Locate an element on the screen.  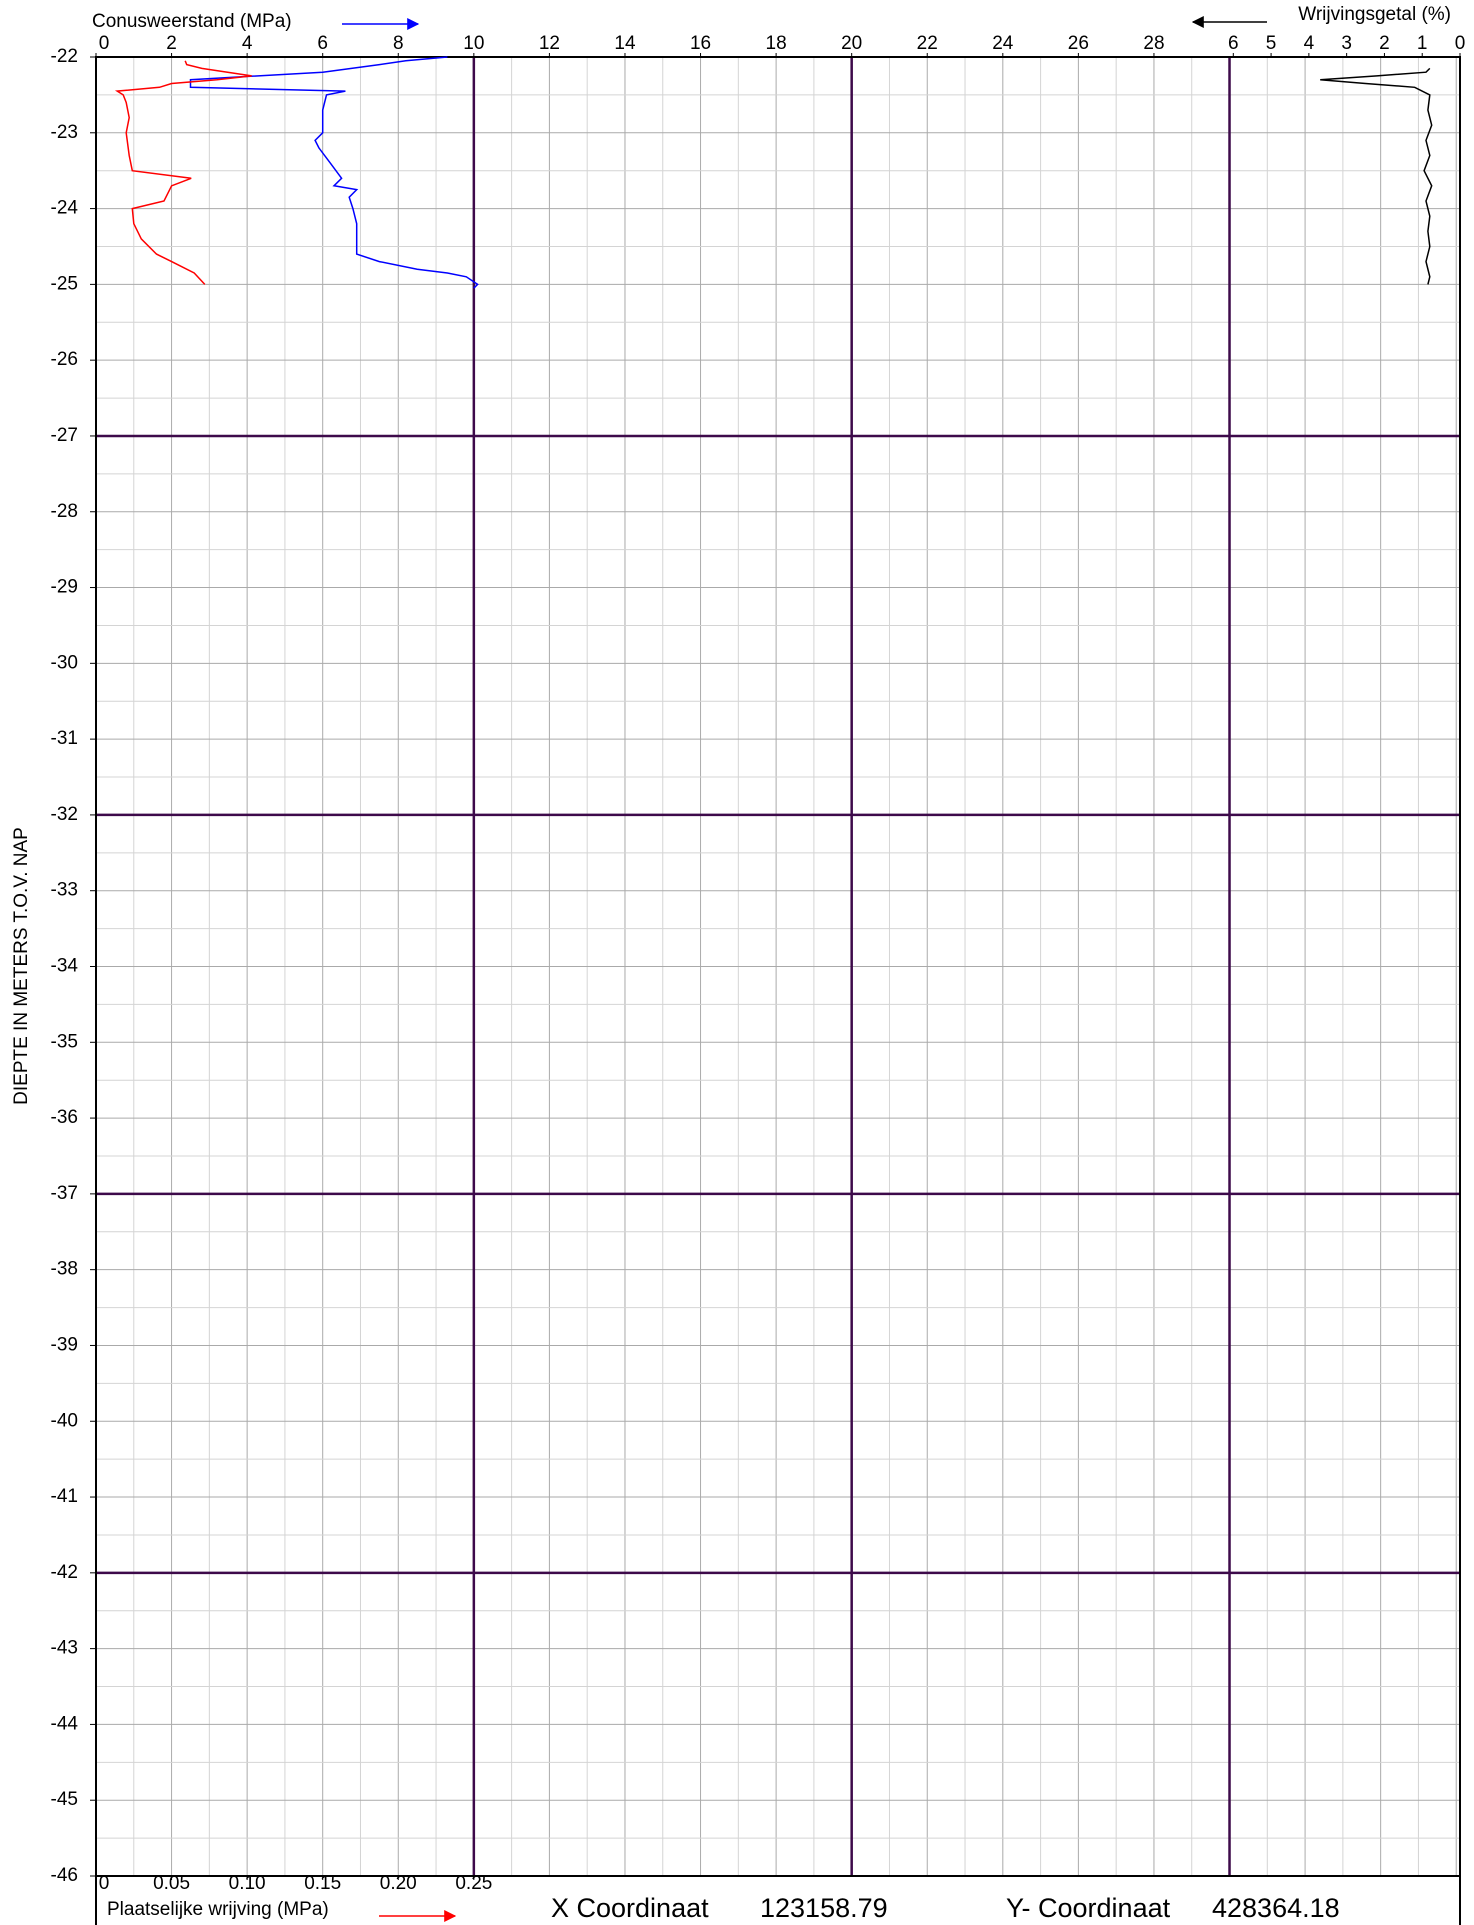
cone-axis-title: Conusweerstand (MPa) is located at coordinates (192, 21).